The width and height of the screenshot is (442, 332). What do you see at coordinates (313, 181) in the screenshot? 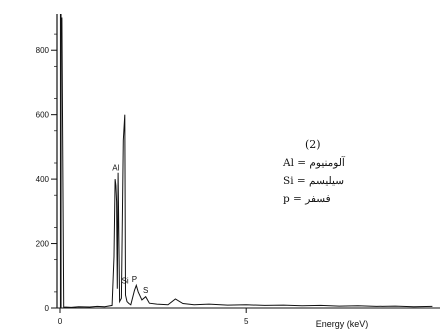
I see `legend-line-si: Si = سيليسم` at bounding box center [313, 181].